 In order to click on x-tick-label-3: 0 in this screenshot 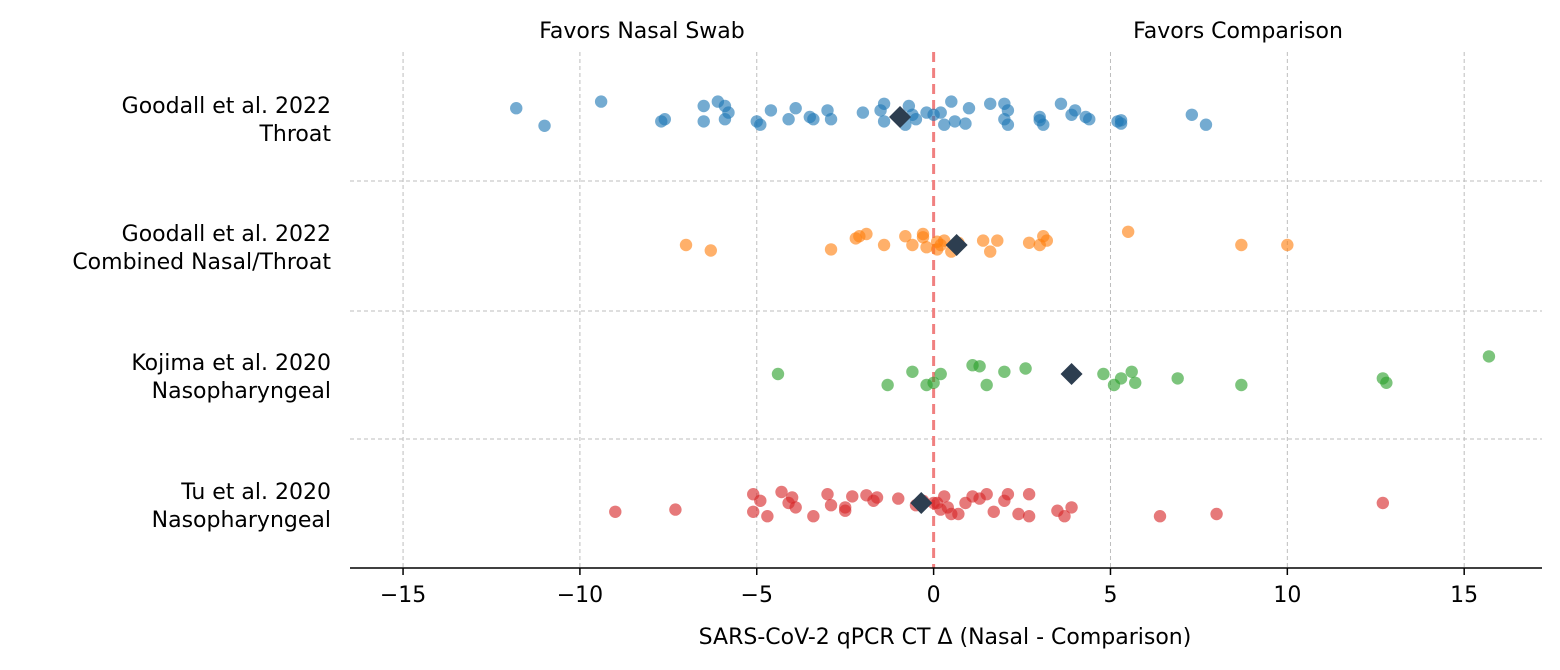, I will do `click(934, 595)`.